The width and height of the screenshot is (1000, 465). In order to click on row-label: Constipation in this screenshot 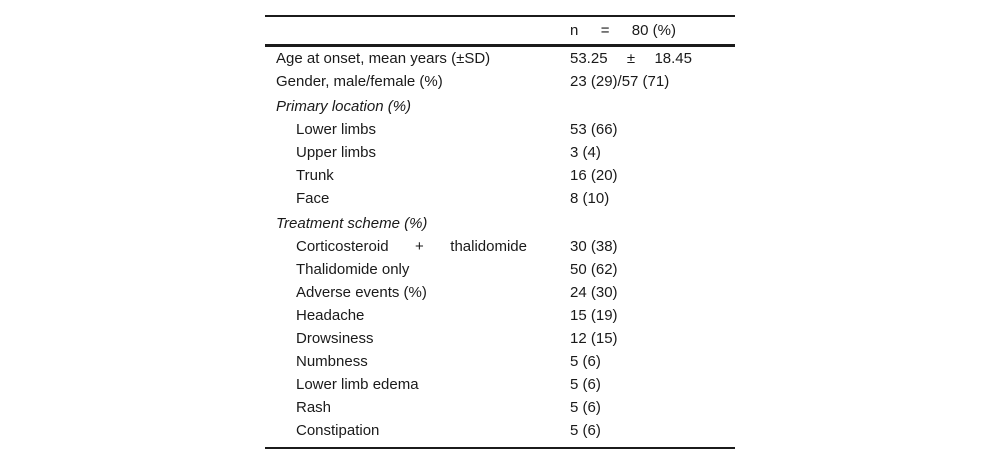, I will do `click(338, 430)`.